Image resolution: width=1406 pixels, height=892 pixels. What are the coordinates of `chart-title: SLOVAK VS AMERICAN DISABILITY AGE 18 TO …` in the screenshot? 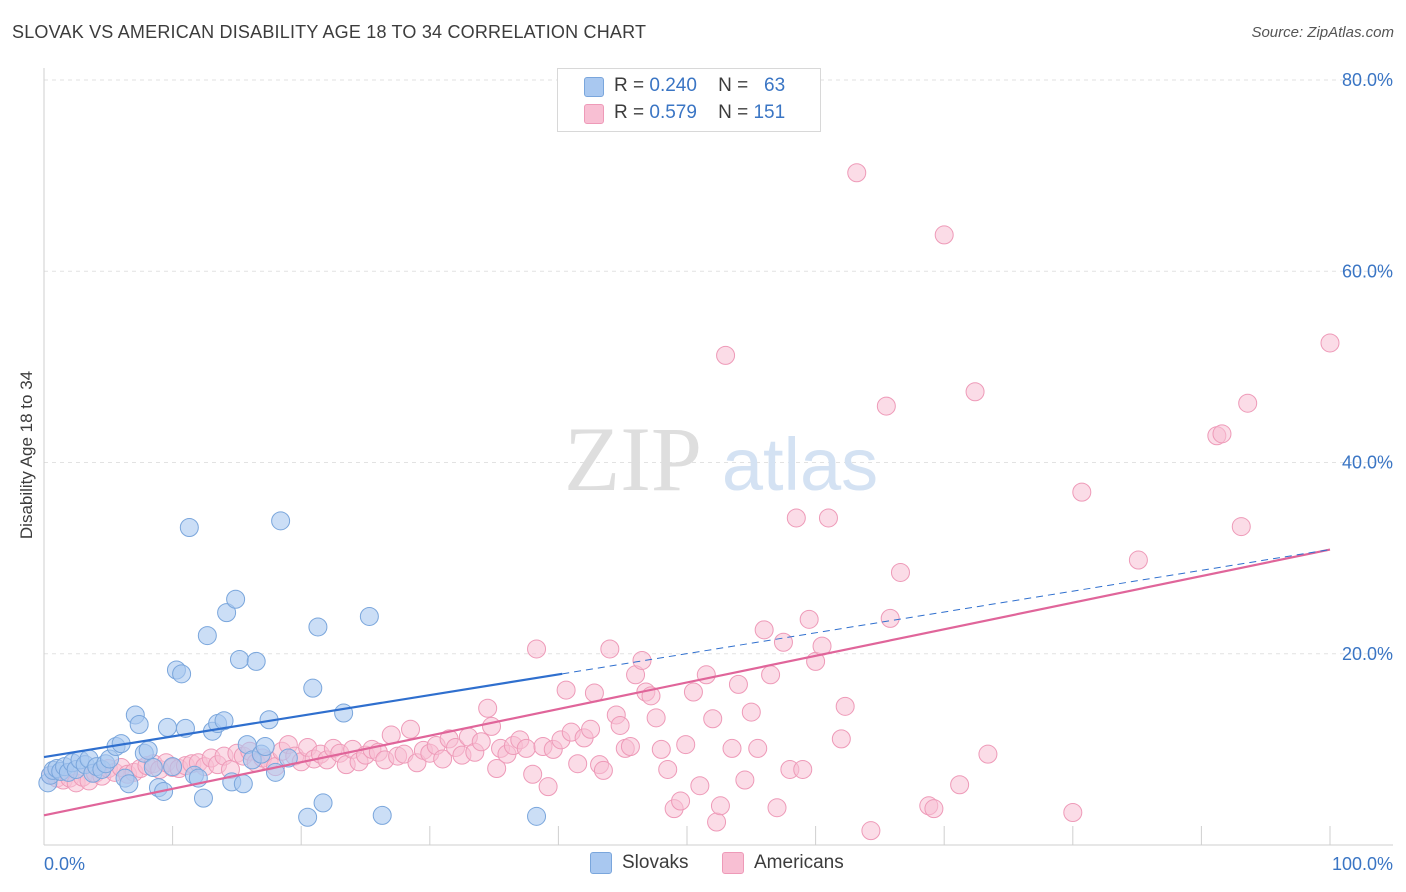 It's located at (329, 32).